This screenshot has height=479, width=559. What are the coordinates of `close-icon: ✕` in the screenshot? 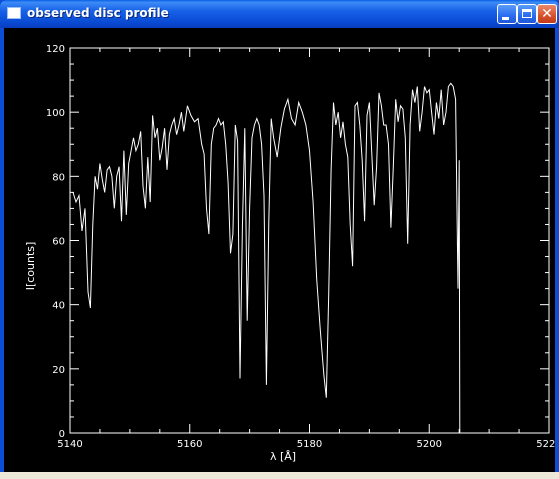 It's located at (547, 14).